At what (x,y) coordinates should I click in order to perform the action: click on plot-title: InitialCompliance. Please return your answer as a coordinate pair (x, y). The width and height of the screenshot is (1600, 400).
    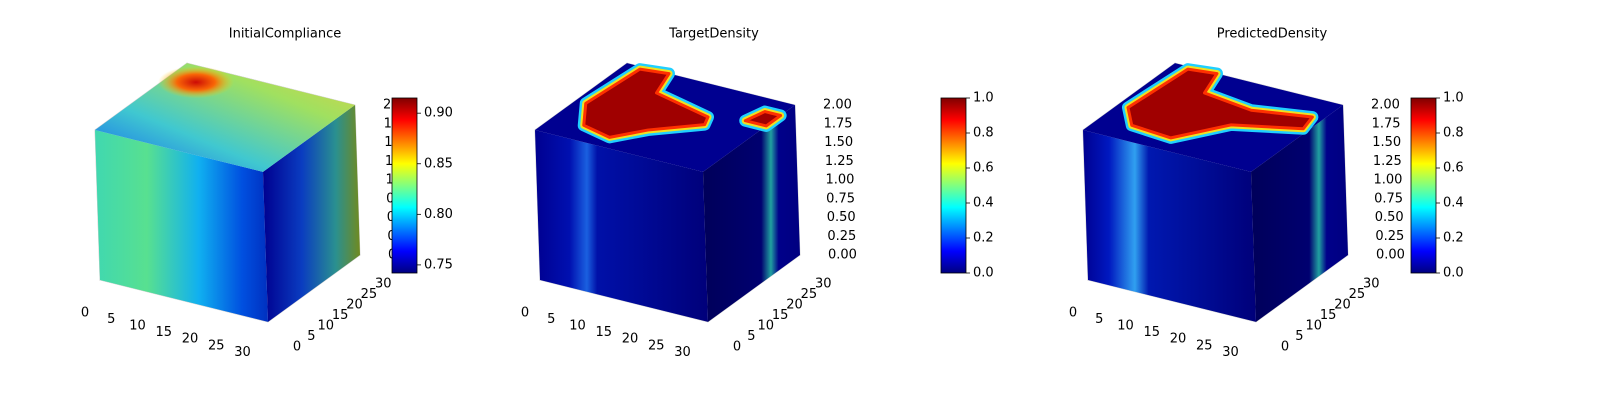
    Looking at the image, I should click on (285, 34).